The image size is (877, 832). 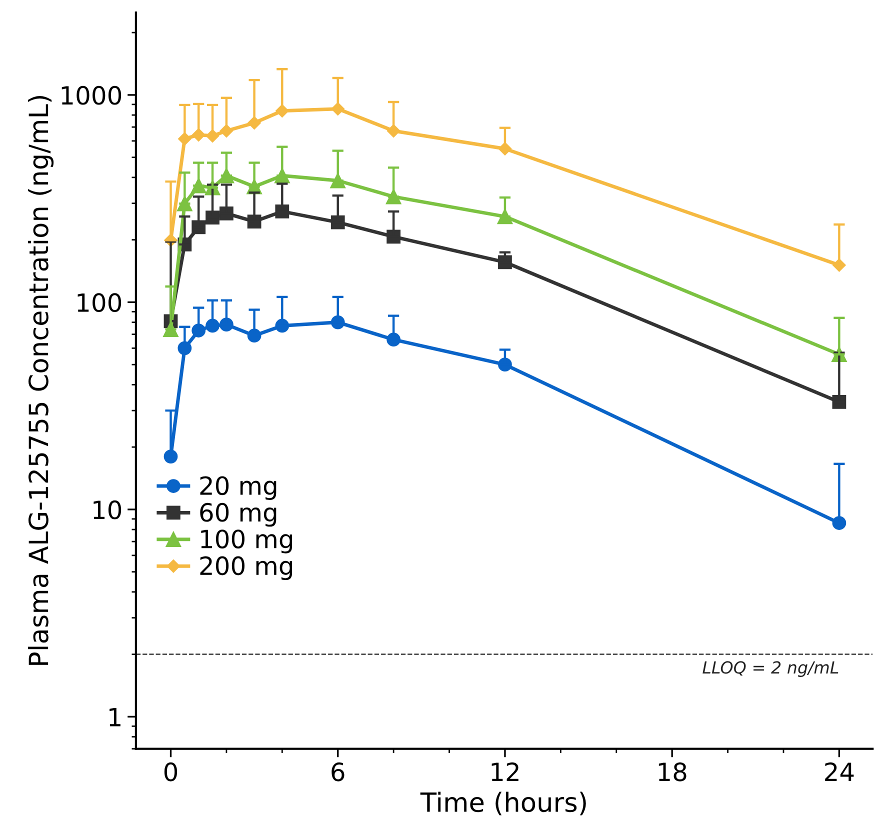 What do you see at coordinates (100, 302) in the screenshot?
I see `y-tick-label: 100` at bounding box center [100, 302].